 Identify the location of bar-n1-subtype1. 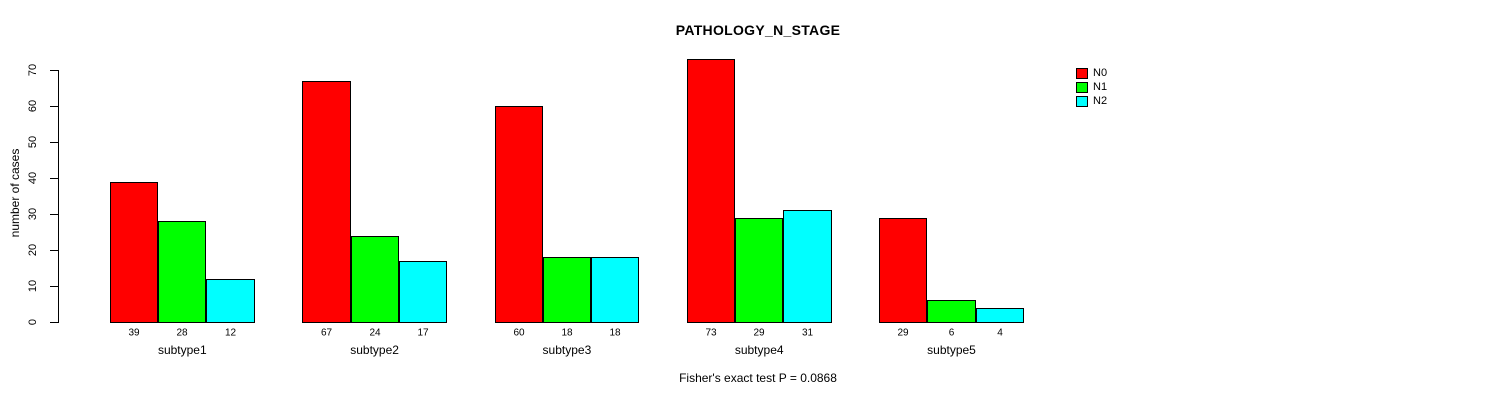
(182, 272).